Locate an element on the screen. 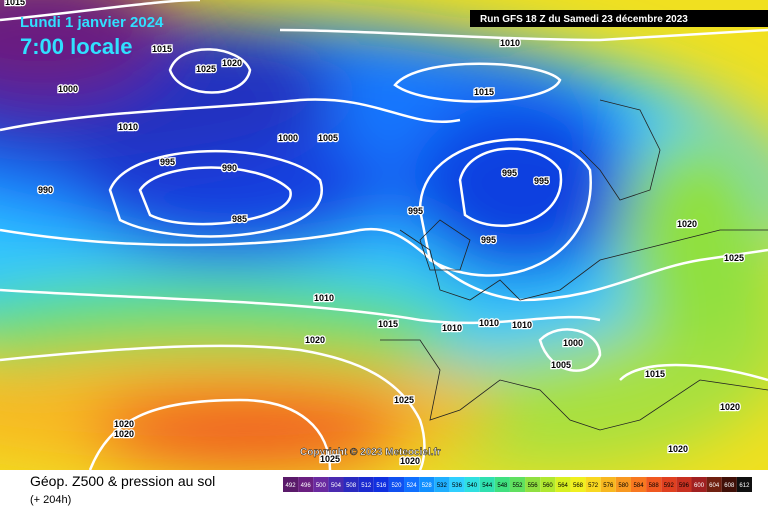  legend-label: 580 is located at coordinates (623, 486).